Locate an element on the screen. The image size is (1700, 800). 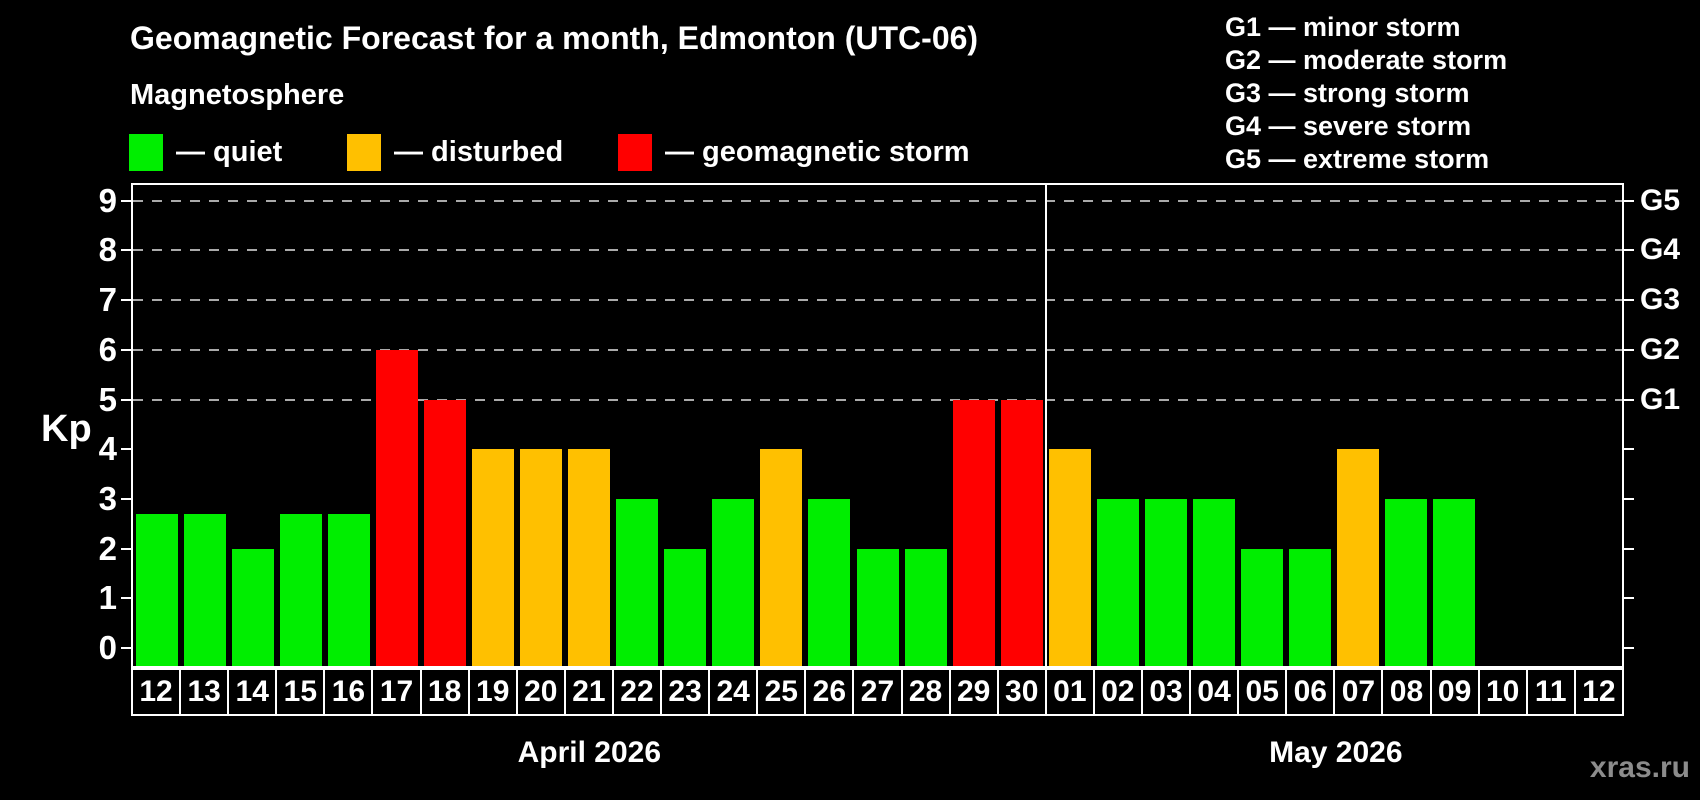
bar-legend: — quiet — disturbed — geomagnetic storm is located at coordinates (550, 154).